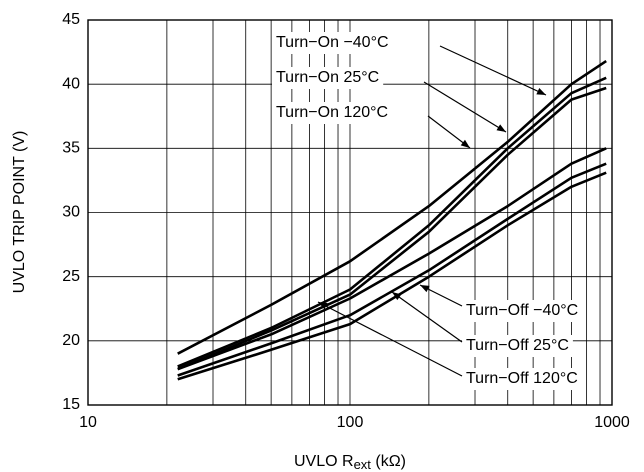 The height and width of the screenshot is (472, 644). I want to click on series-label: Turn−Off −40°C, so click(522, 310).